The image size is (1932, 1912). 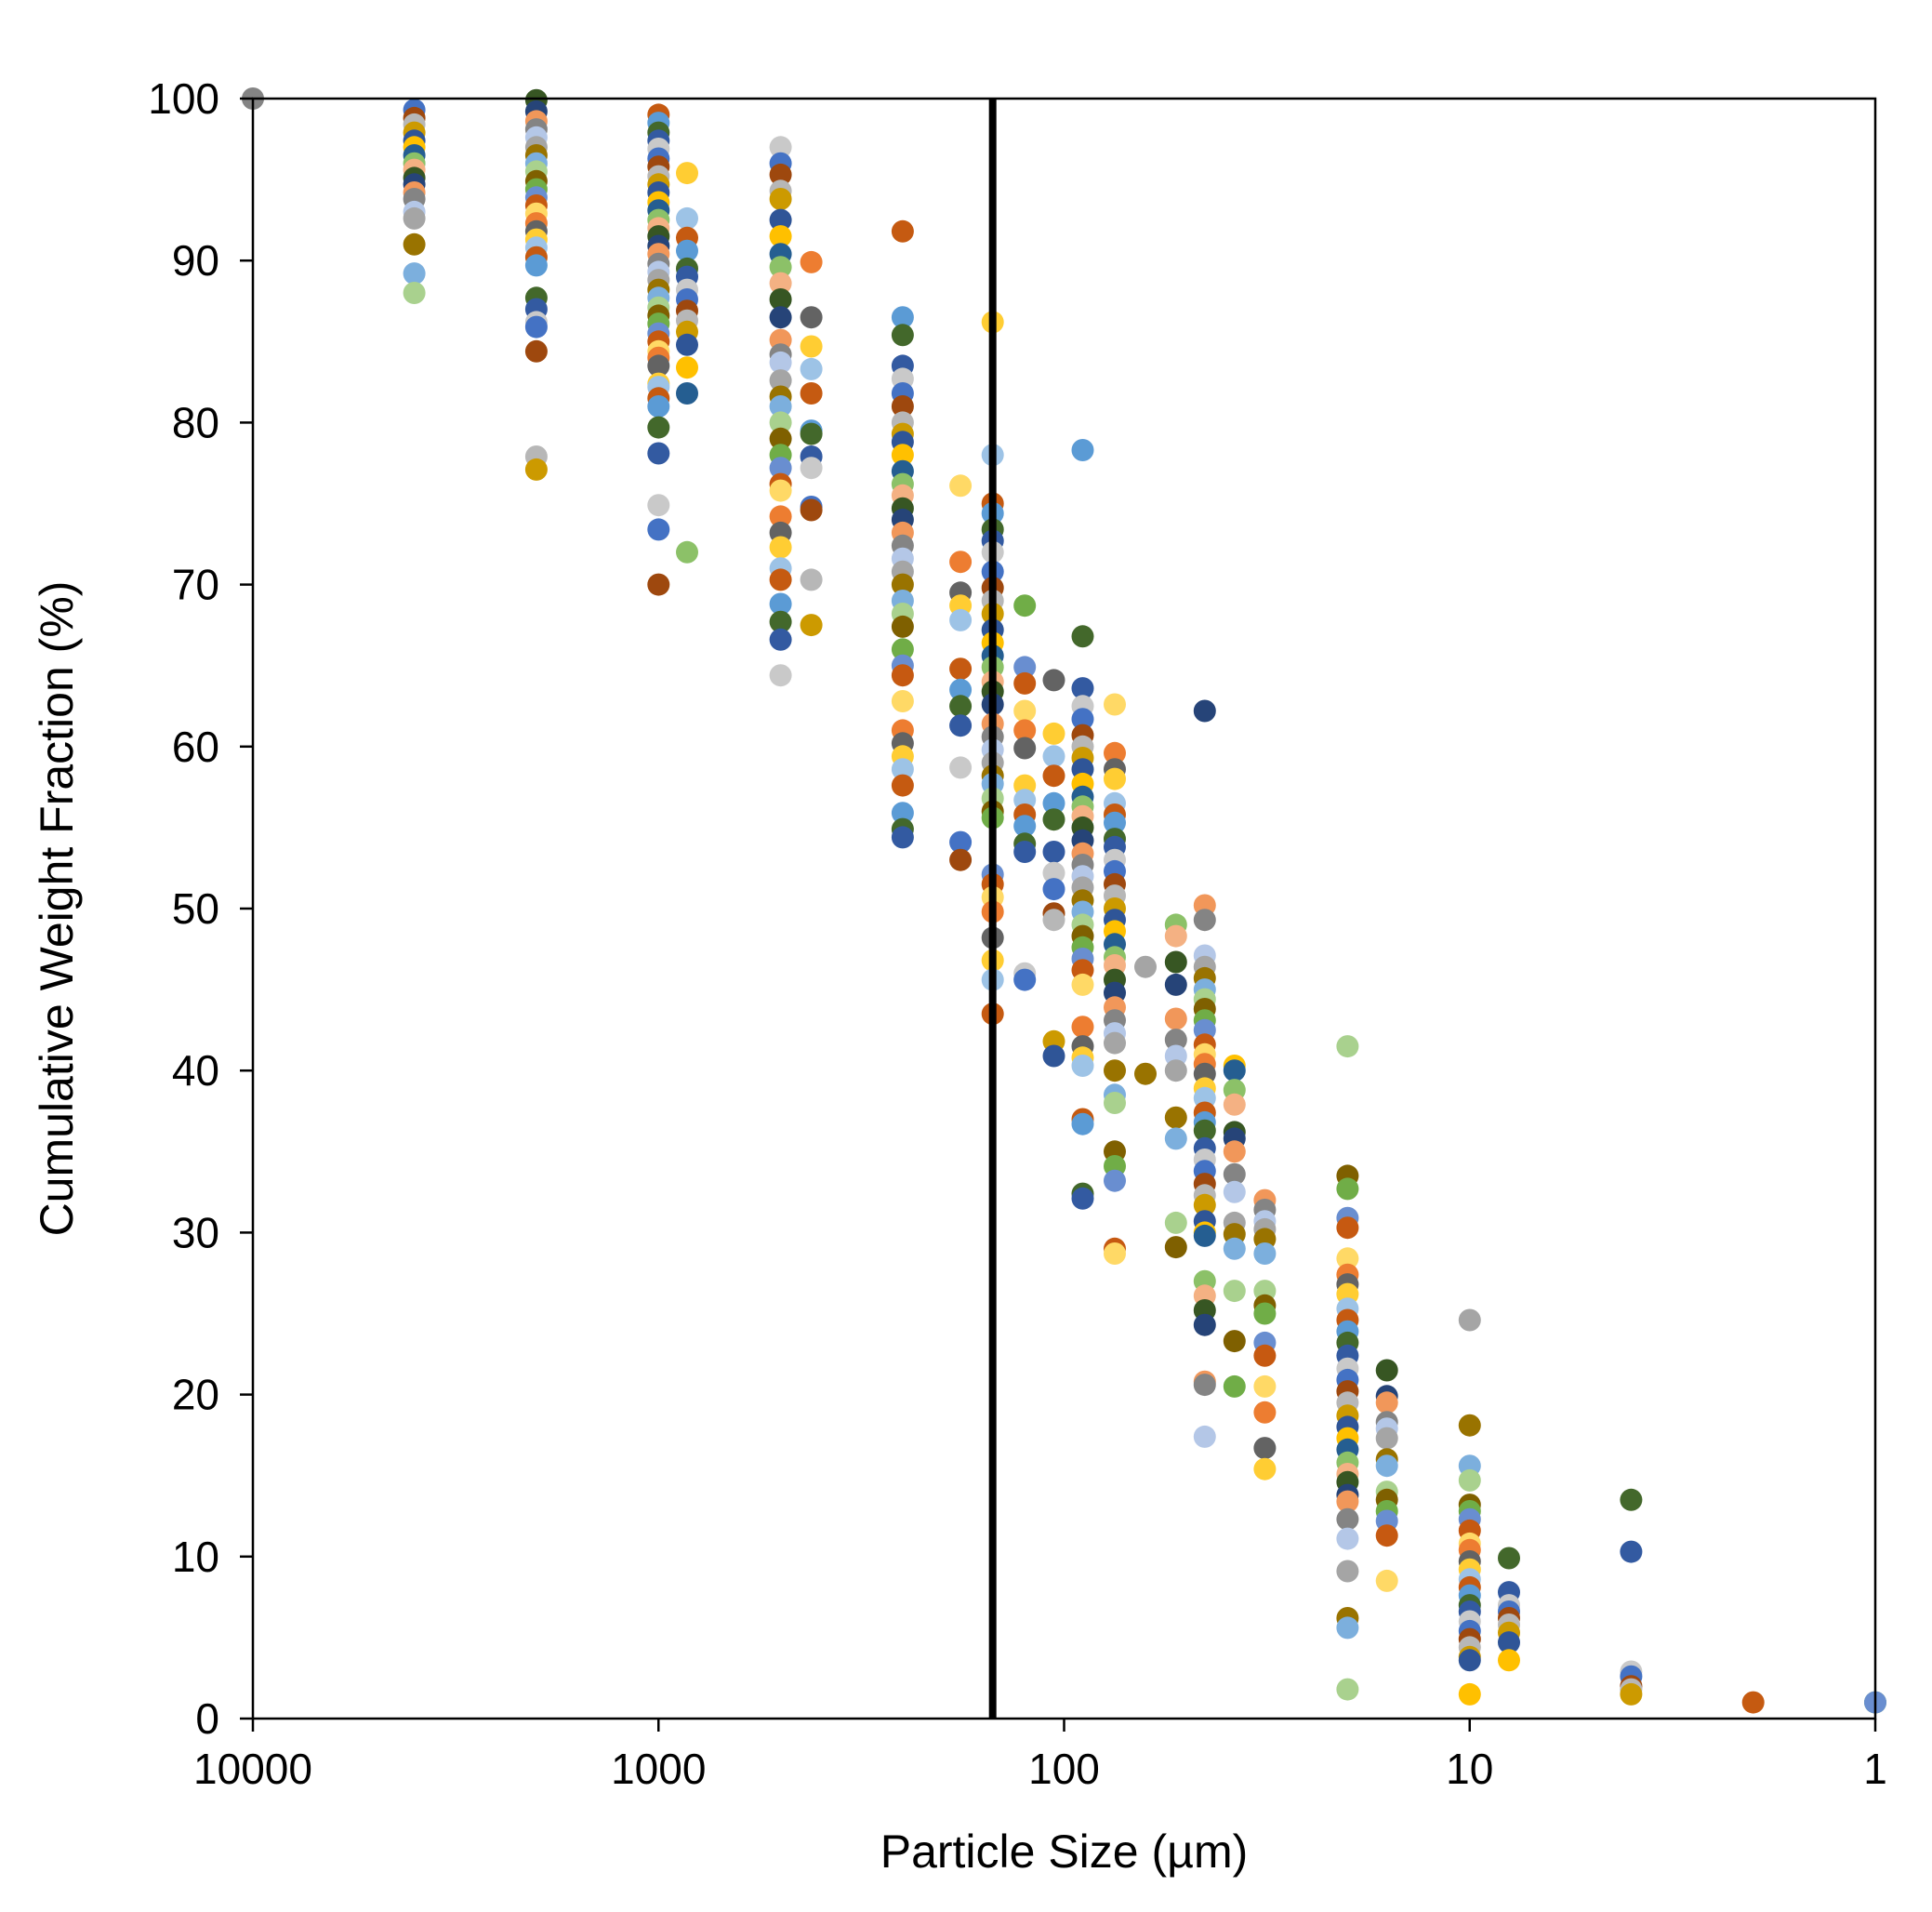 I want to click on y-tick-label: 70, so click(x=196, y=585).